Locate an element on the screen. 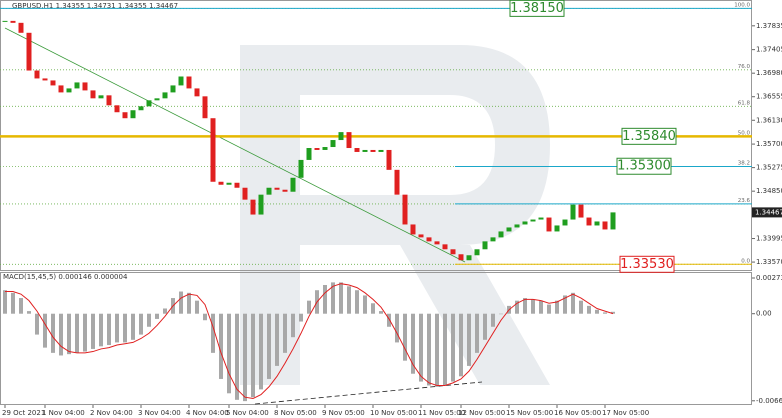 This screenshot has width=782, height=418. y-tick-label: 1.35275 is located at coordinates (769, 168).